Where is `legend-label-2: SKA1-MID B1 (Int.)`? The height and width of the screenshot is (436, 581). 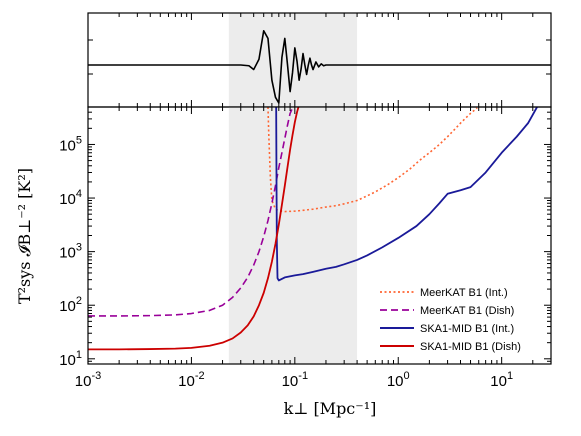 legend-label-2: SKA1-MID B1 (Int.) is located at coordinates (467, 329).